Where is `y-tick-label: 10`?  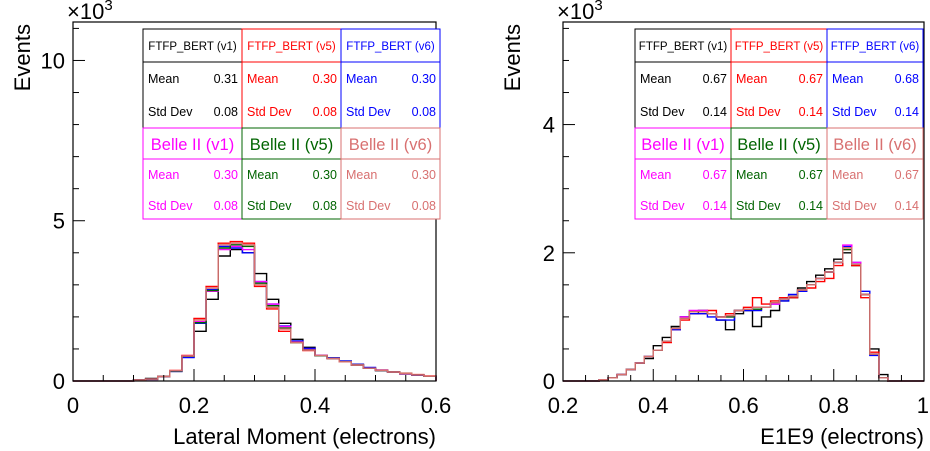 y-tick-label: 10 is located at coordinates (53, 60).